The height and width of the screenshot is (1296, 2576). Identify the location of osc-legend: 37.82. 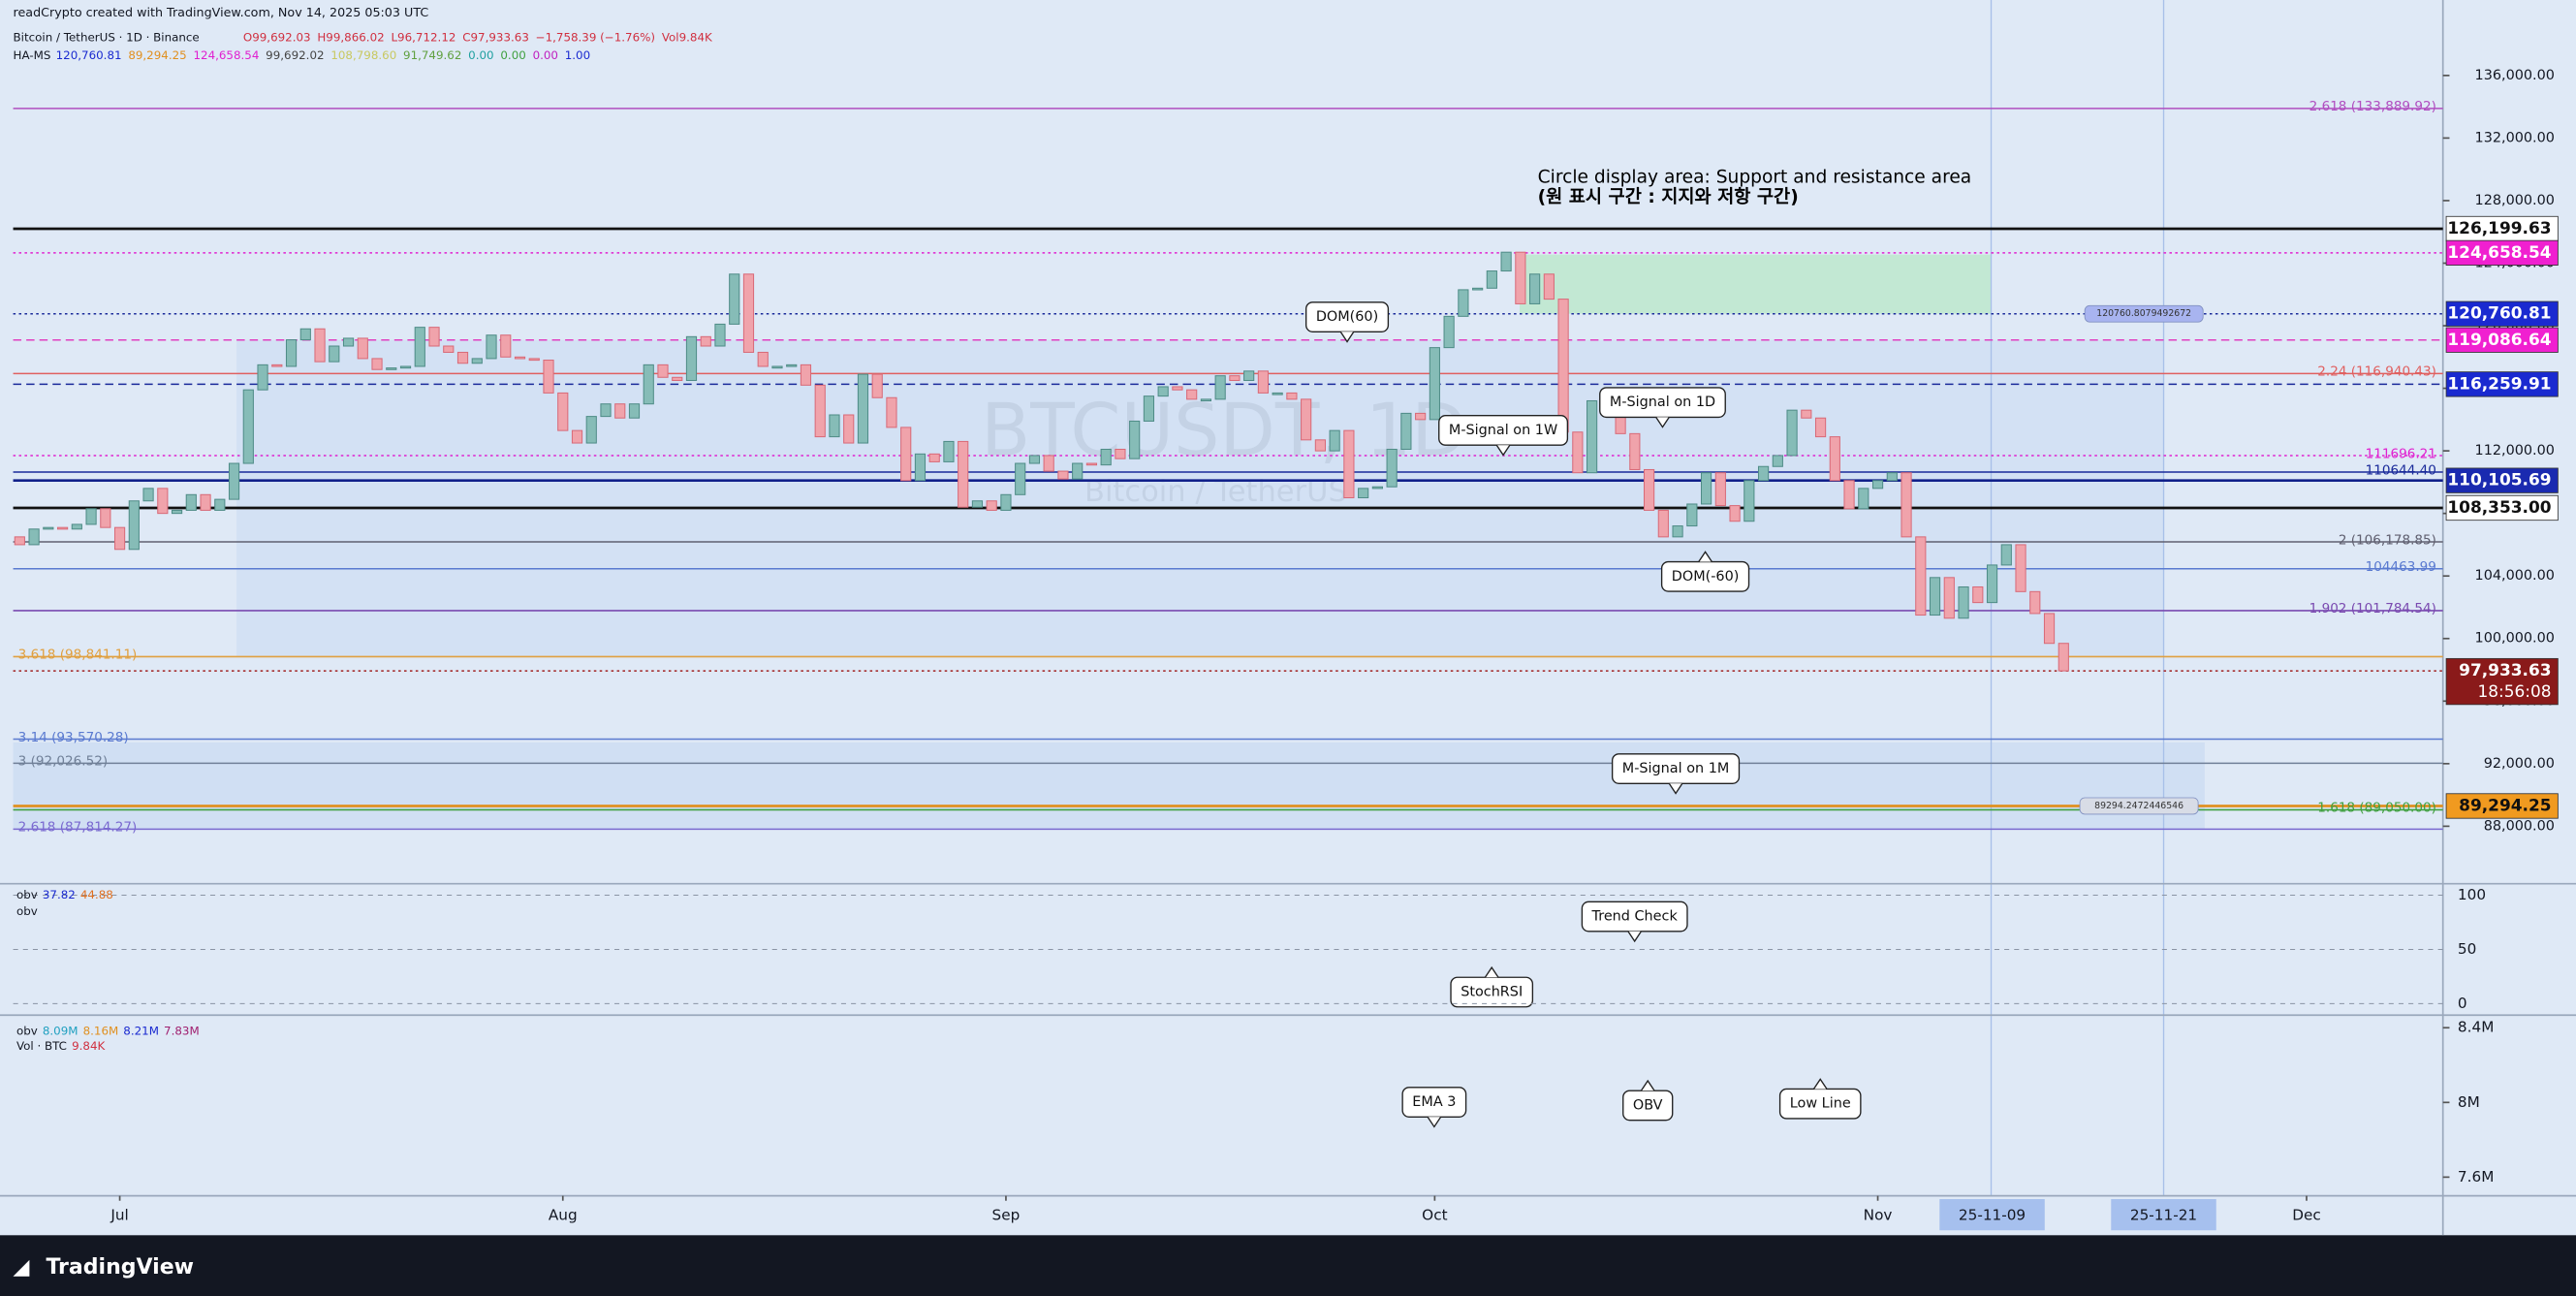
(59, 895).